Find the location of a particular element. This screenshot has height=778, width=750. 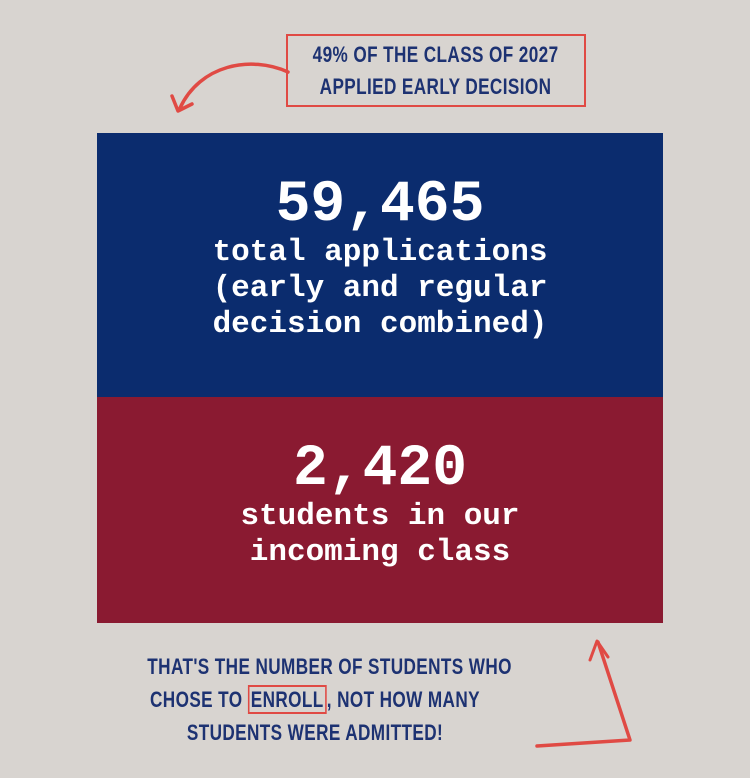

note-text: , not how many is located at coordinates (403, 699).